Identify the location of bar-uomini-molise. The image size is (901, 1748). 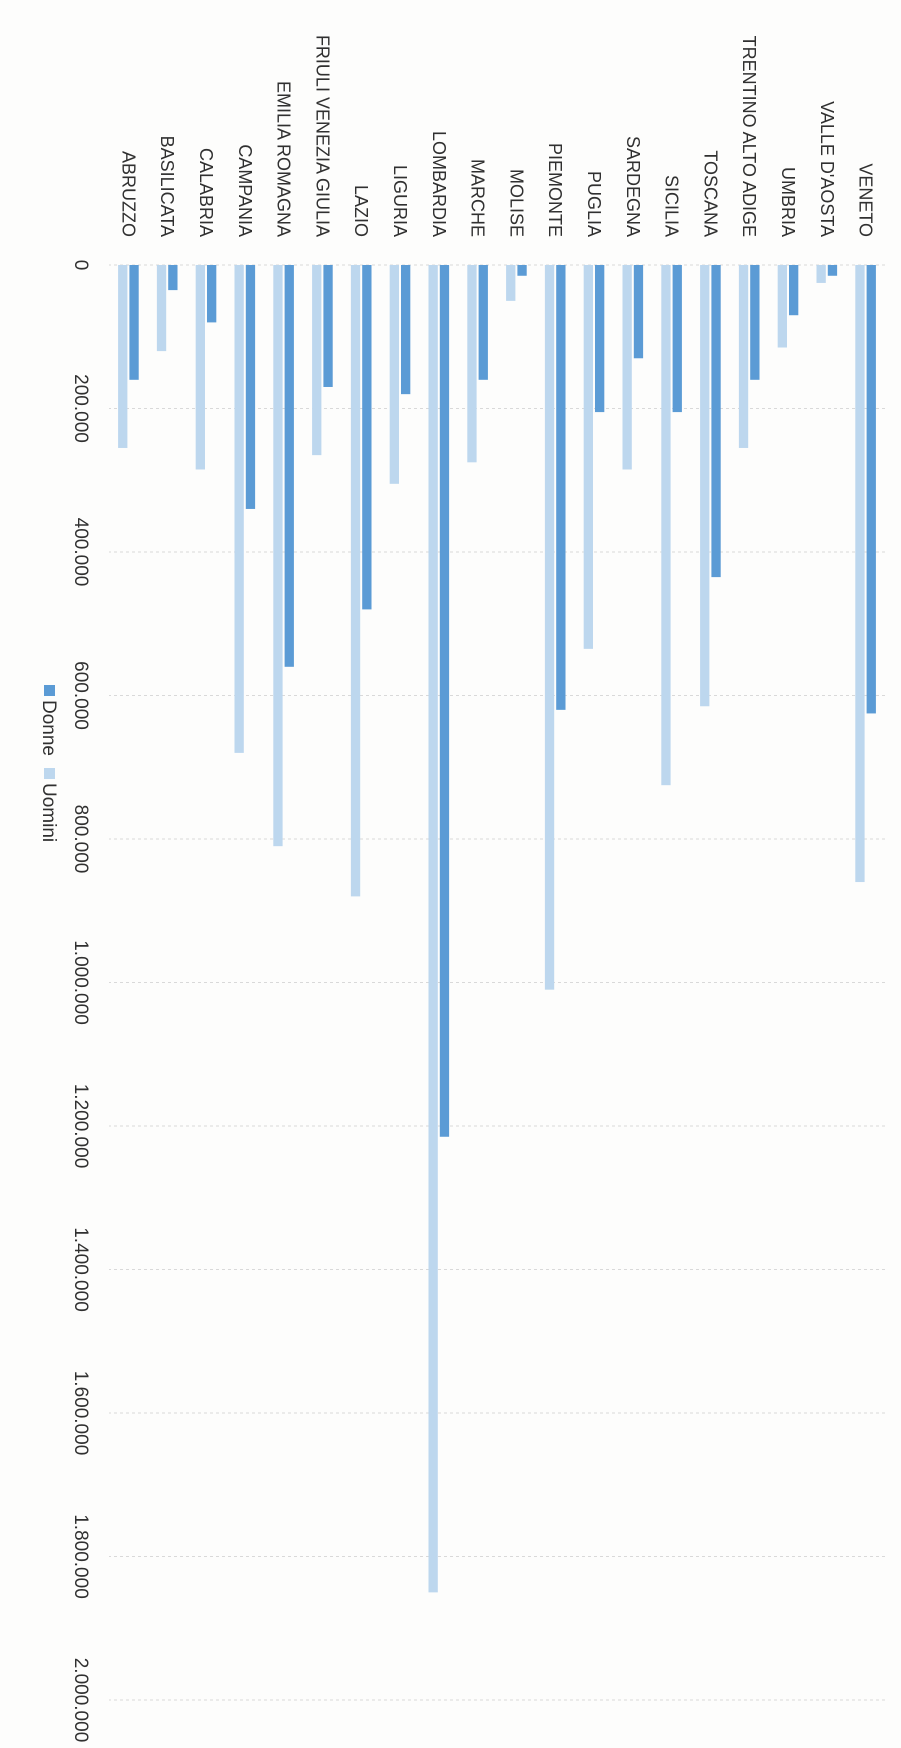
(511, 283).